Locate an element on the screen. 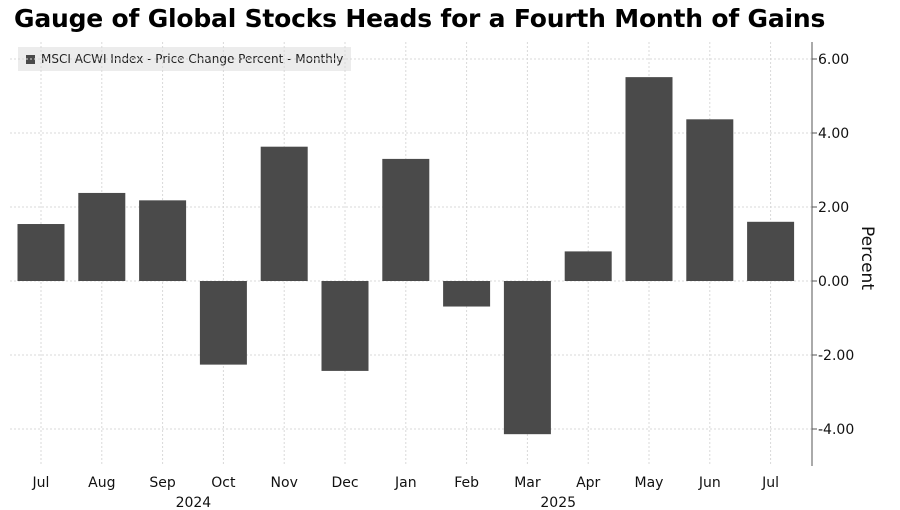 Image resolution: width=900 pixels, height=510 pixels. x-tick-label: Jun is located at coordinates (709, 483).